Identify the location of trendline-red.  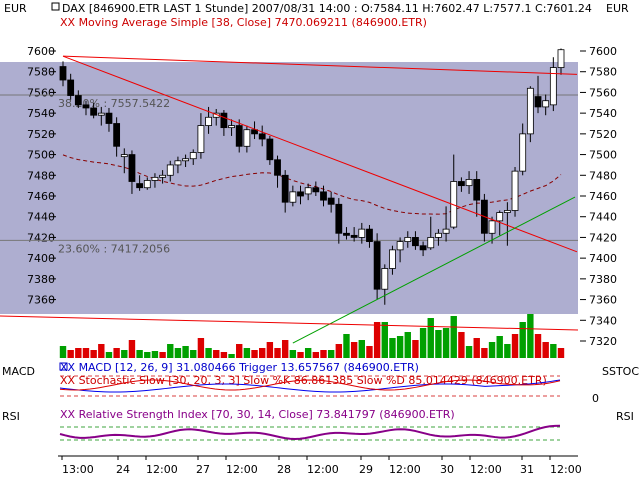
(320, 65).